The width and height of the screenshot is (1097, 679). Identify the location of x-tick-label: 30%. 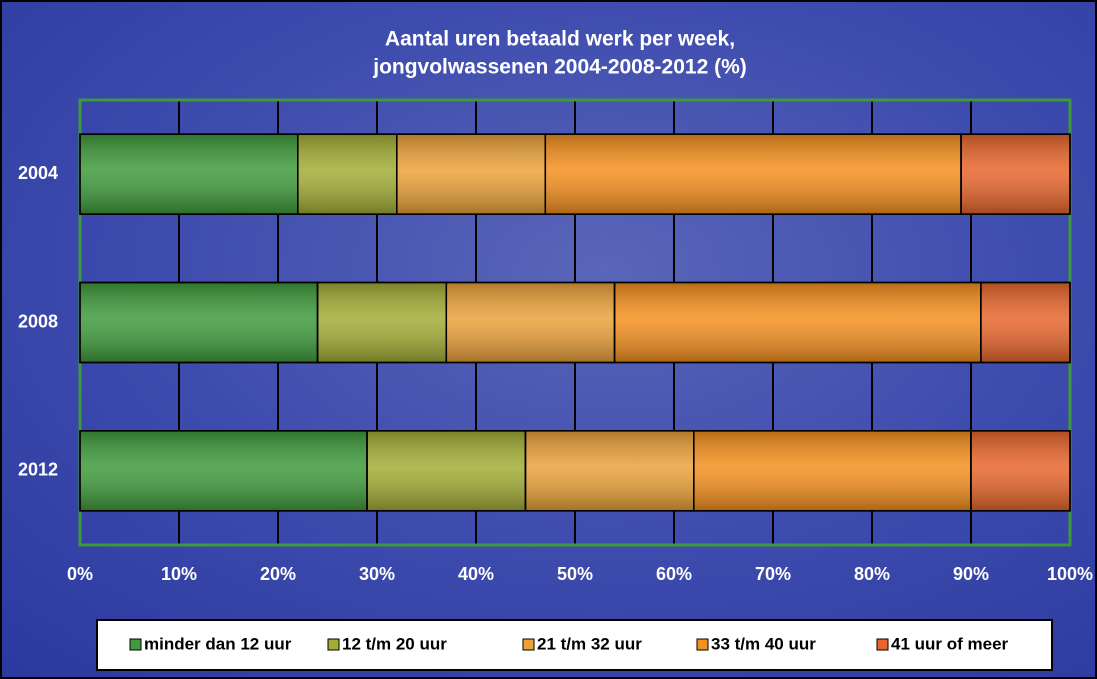
(377, 574).